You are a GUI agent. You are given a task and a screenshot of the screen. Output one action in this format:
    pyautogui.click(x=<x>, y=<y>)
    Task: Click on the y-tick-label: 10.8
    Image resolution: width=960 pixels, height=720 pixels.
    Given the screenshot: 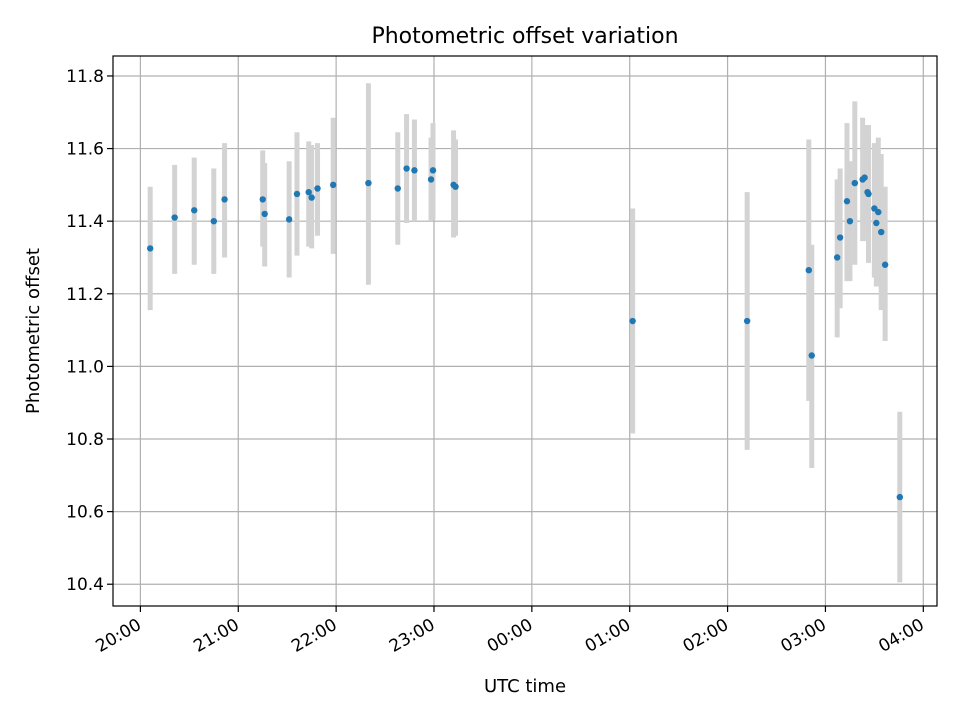 What is the action you would take?
    pyautogui.click(x=85, y=440)
    